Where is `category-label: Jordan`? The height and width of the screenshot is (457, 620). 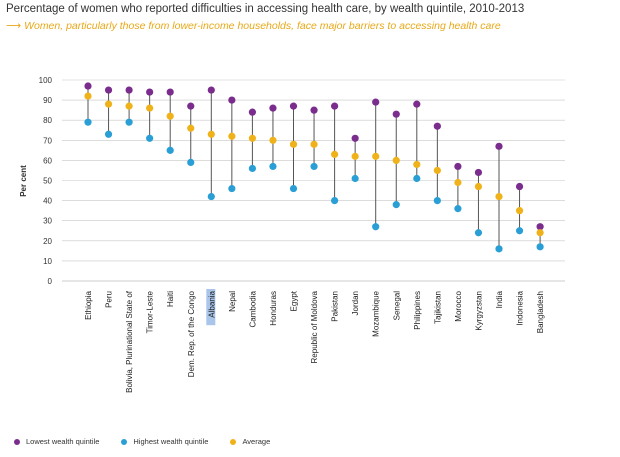 category-label: Jordan is located at coordinates (355, 303).